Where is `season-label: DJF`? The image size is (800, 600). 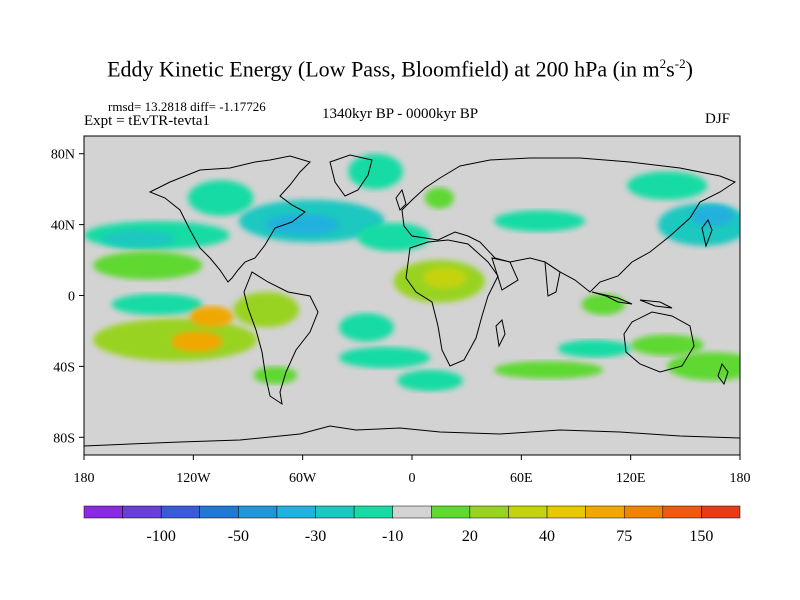 season-label: DJF is located at coordinates (717, 119).